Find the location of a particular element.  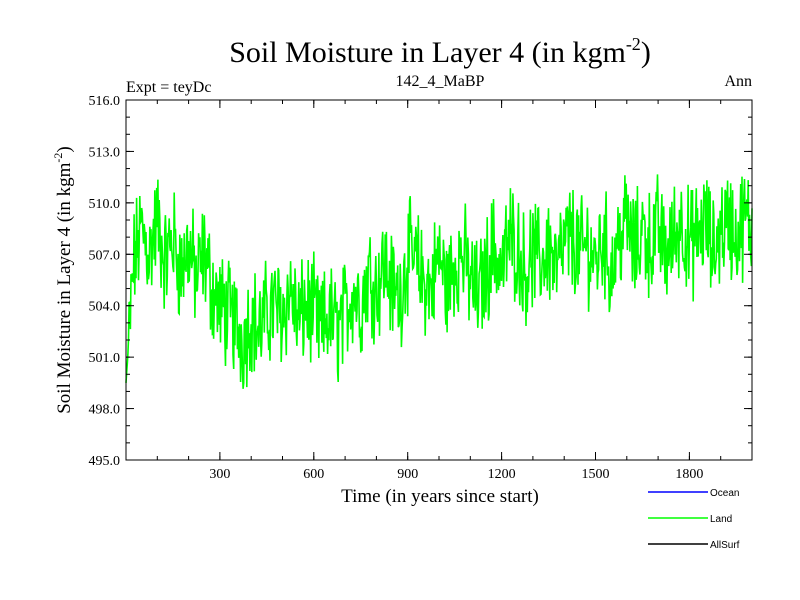

legend-label-allsurf: AllSurf is located at coordinates (725, 545).